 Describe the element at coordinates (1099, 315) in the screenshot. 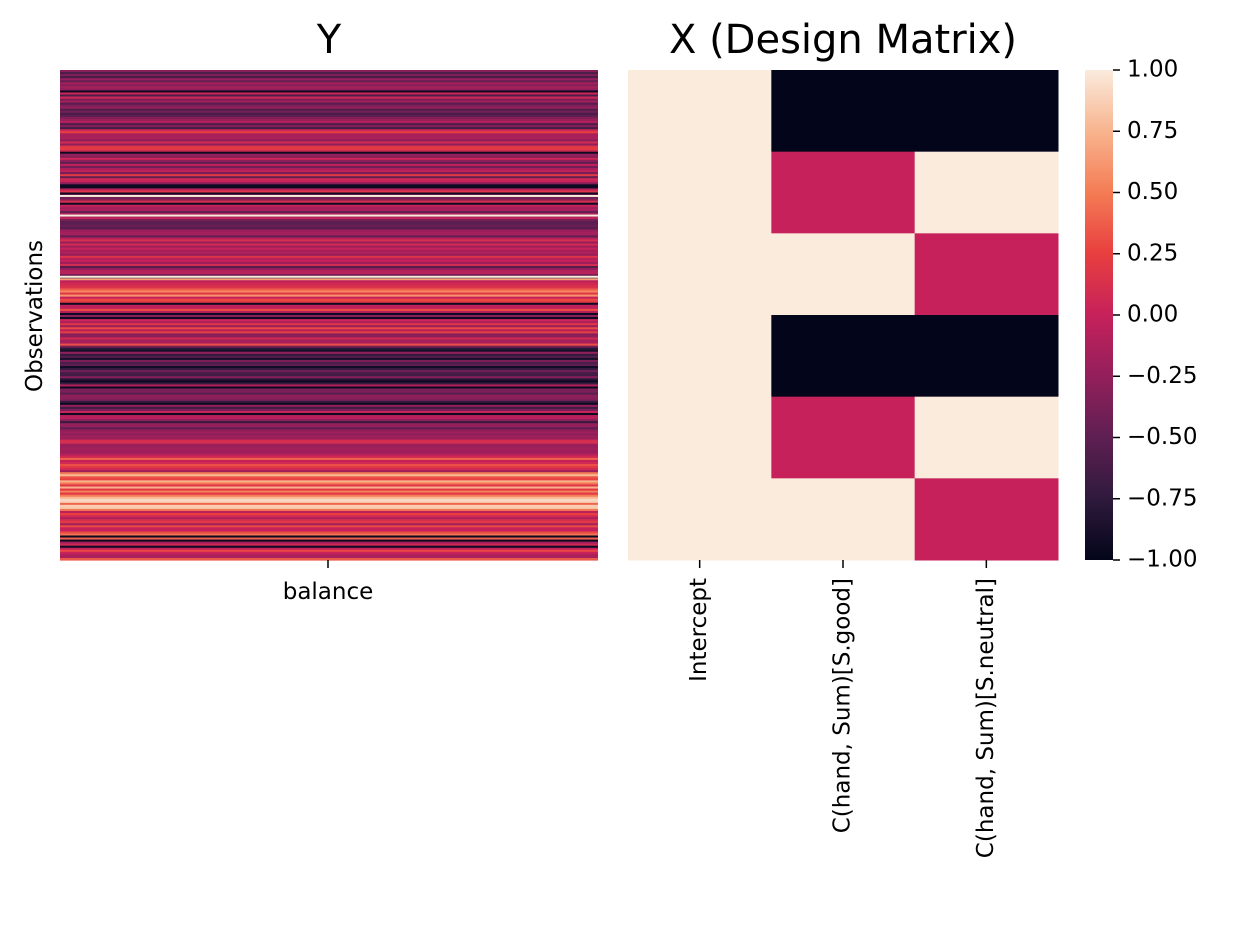

I see `colorbar-gradient` at that location.